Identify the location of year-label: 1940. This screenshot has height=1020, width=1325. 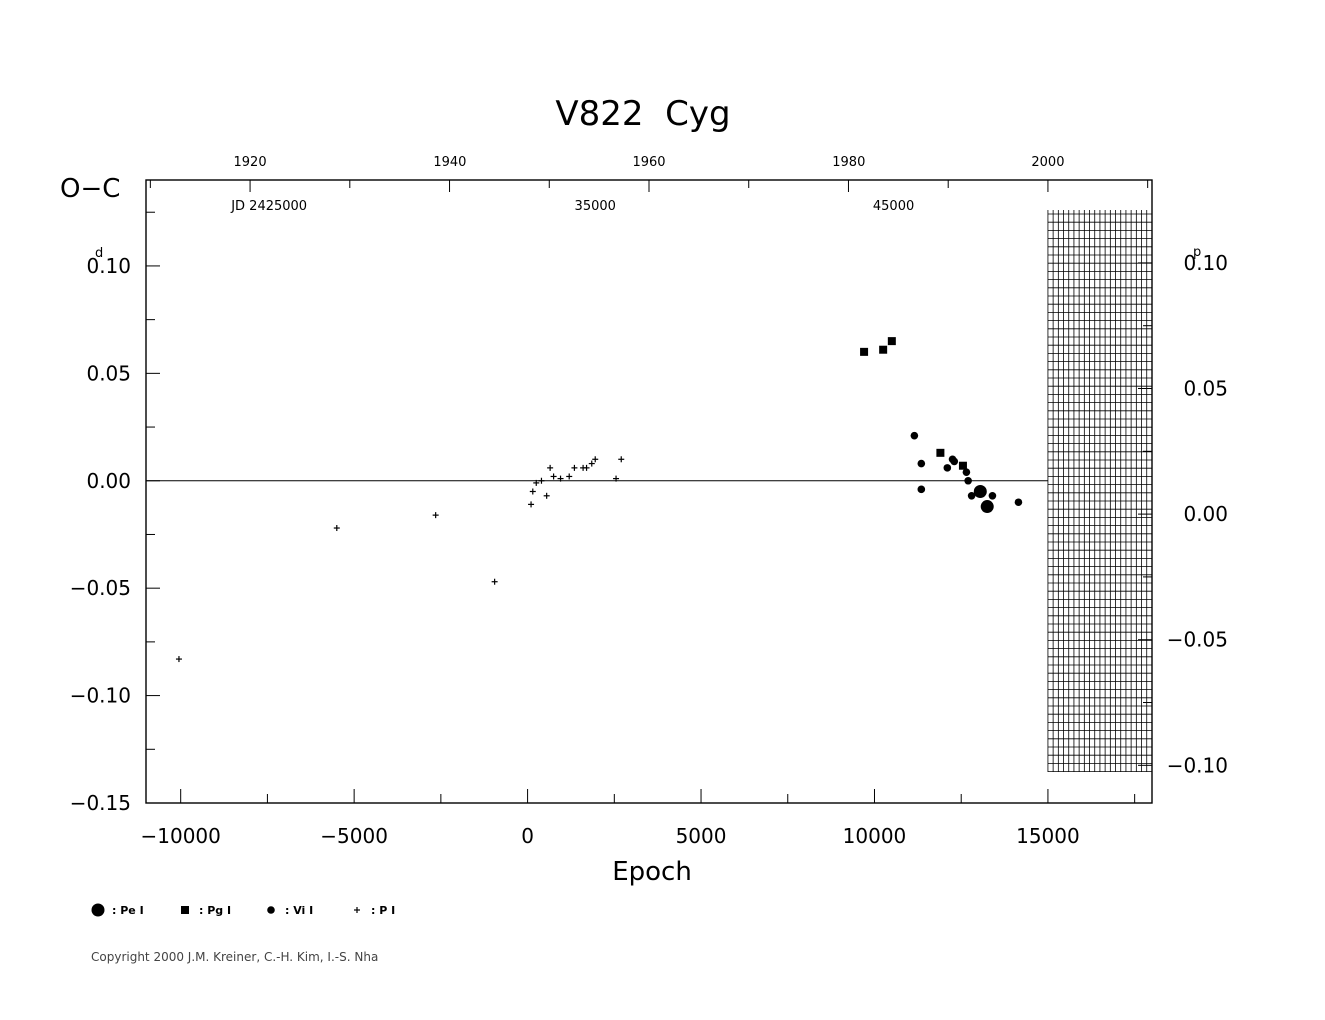
(449, 162).